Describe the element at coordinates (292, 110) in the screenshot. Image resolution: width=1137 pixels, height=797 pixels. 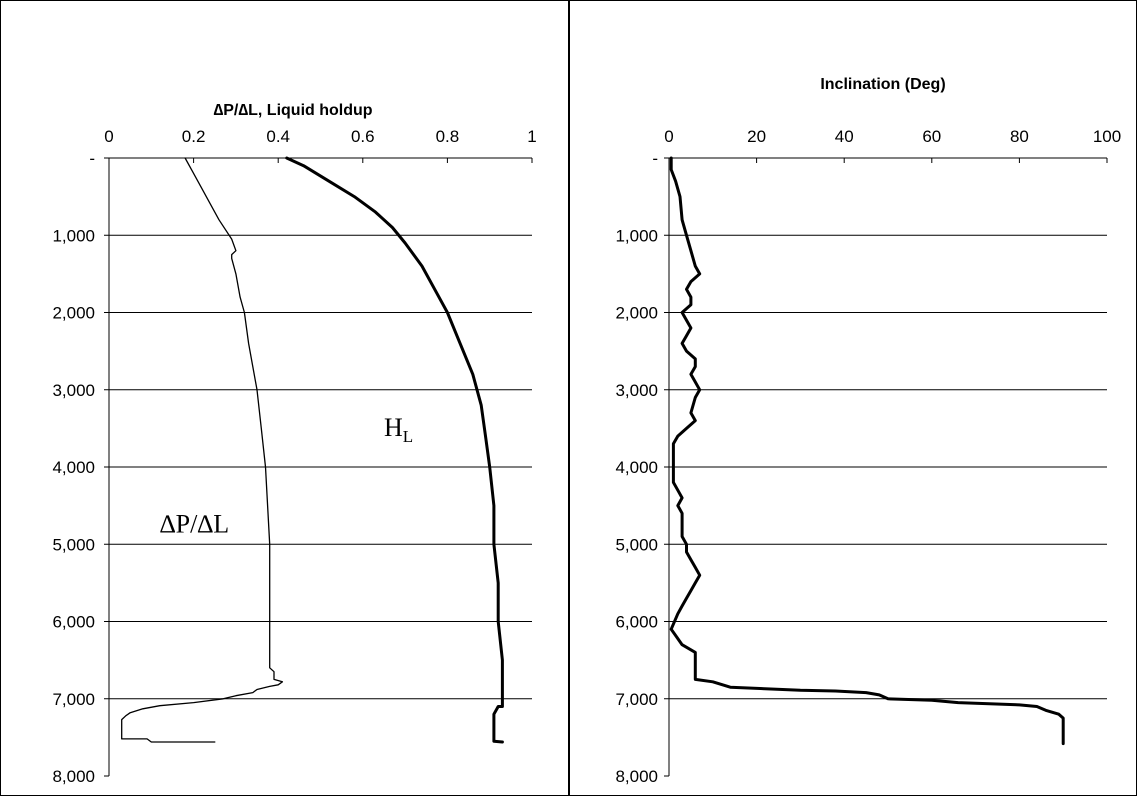
I see `chart-title: ∆P/∆L, Liquid holdup` at that location.